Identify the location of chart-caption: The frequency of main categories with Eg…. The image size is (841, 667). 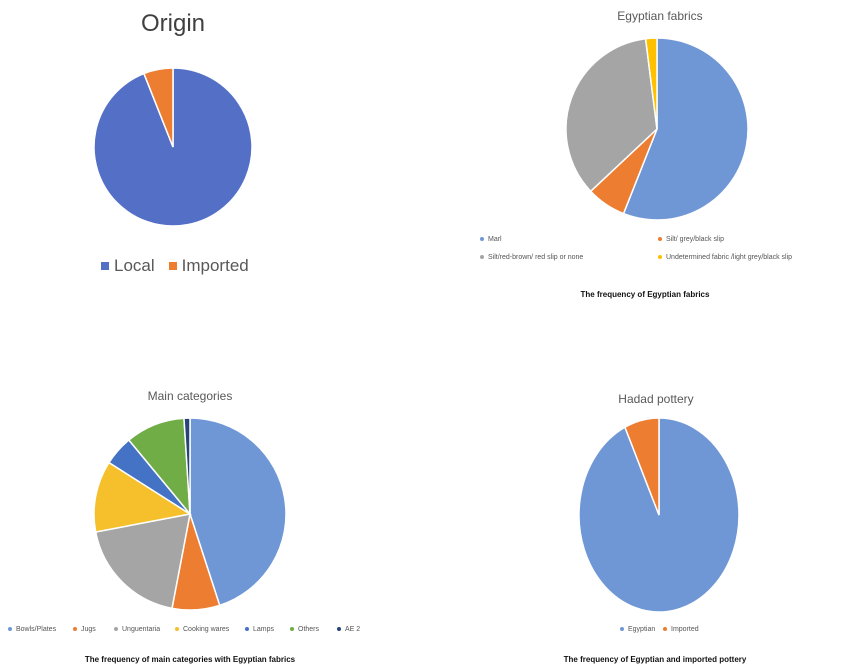
(190, 659).